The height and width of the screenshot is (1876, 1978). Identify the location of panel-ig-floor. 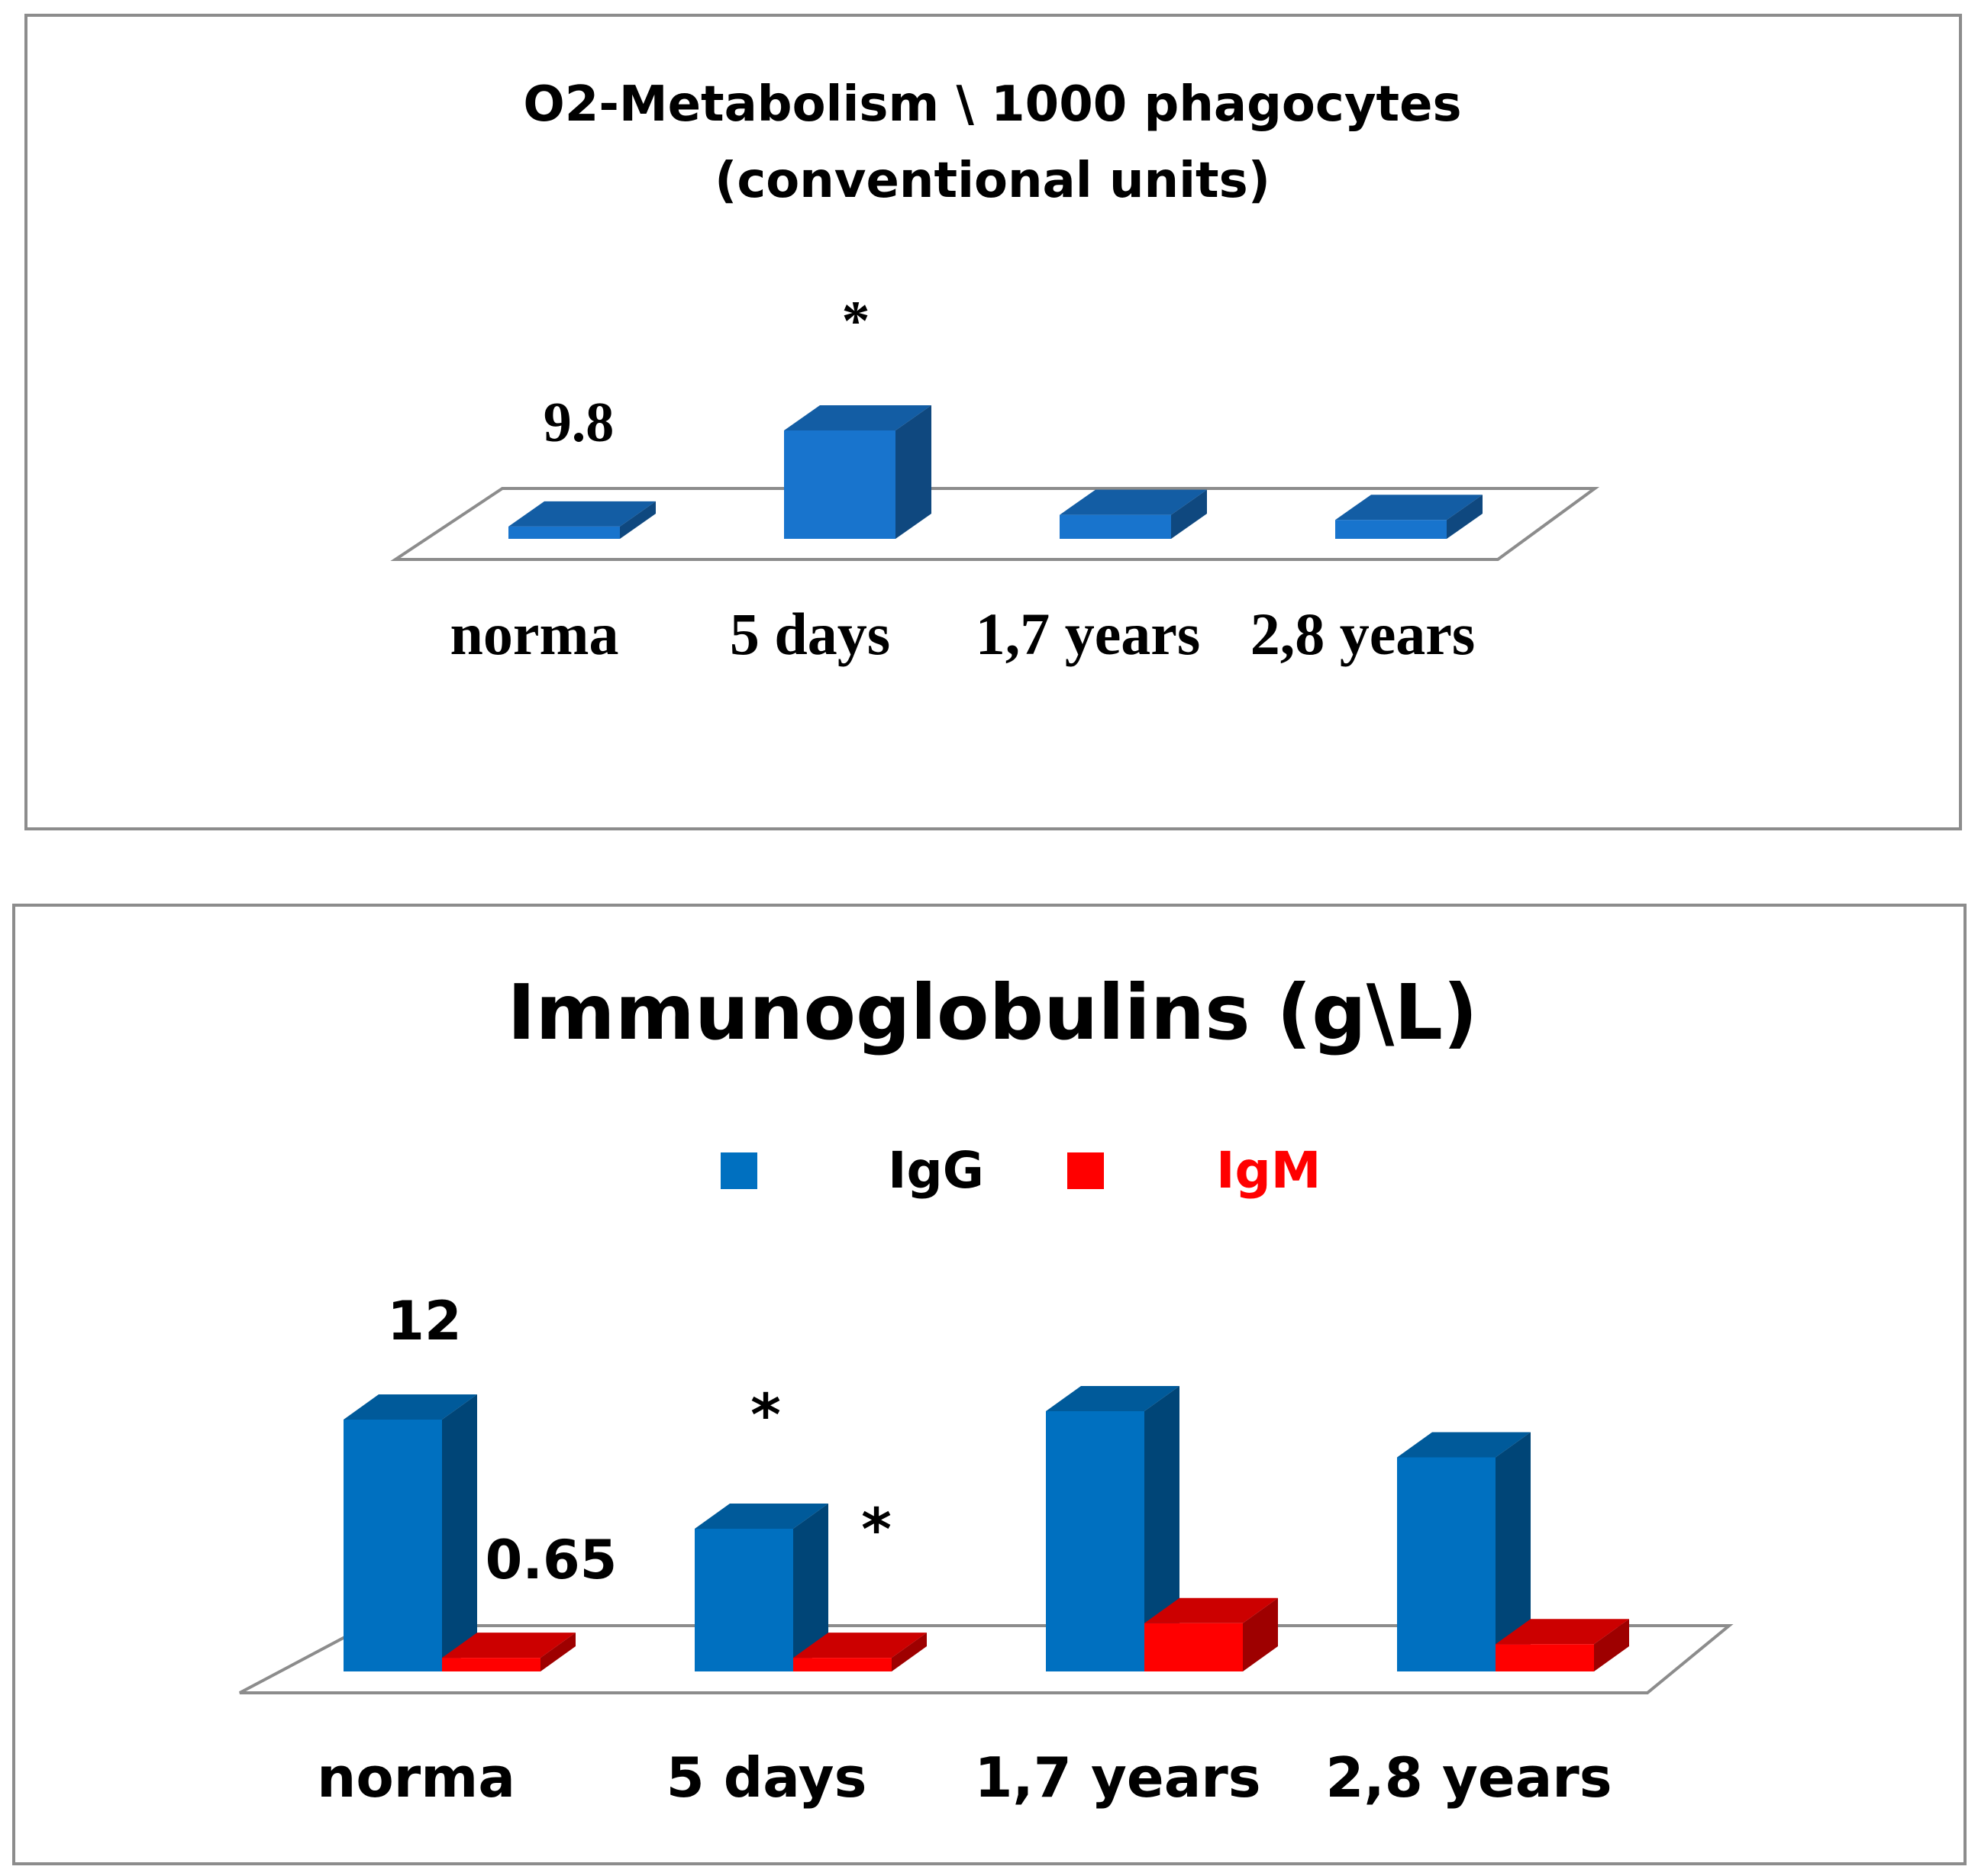
(986, 1659).